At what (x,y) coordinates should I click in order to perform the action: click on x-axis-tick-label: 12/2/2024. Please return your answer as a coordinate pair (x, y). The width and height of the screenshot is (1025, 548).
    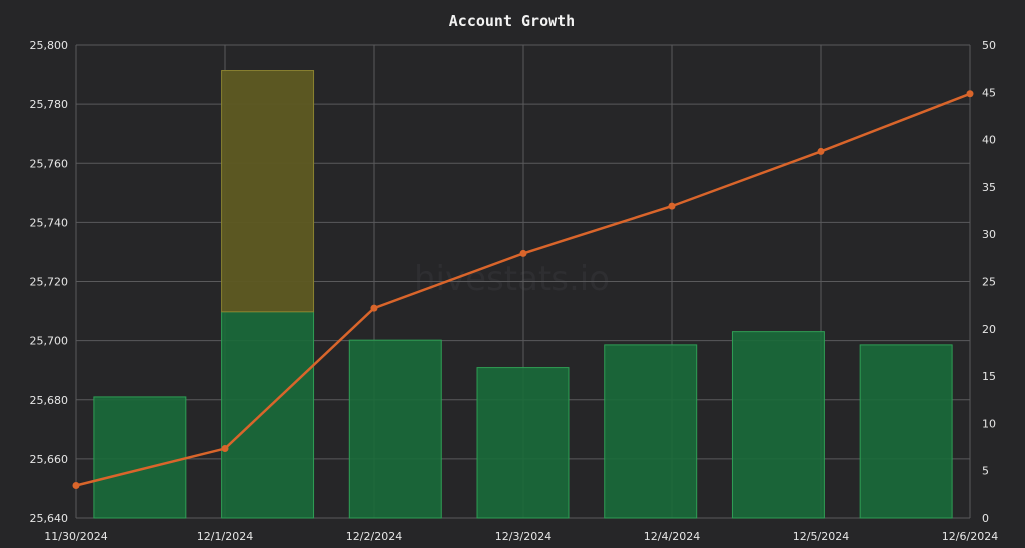
    Looking at the image, I should click on (374, 536).